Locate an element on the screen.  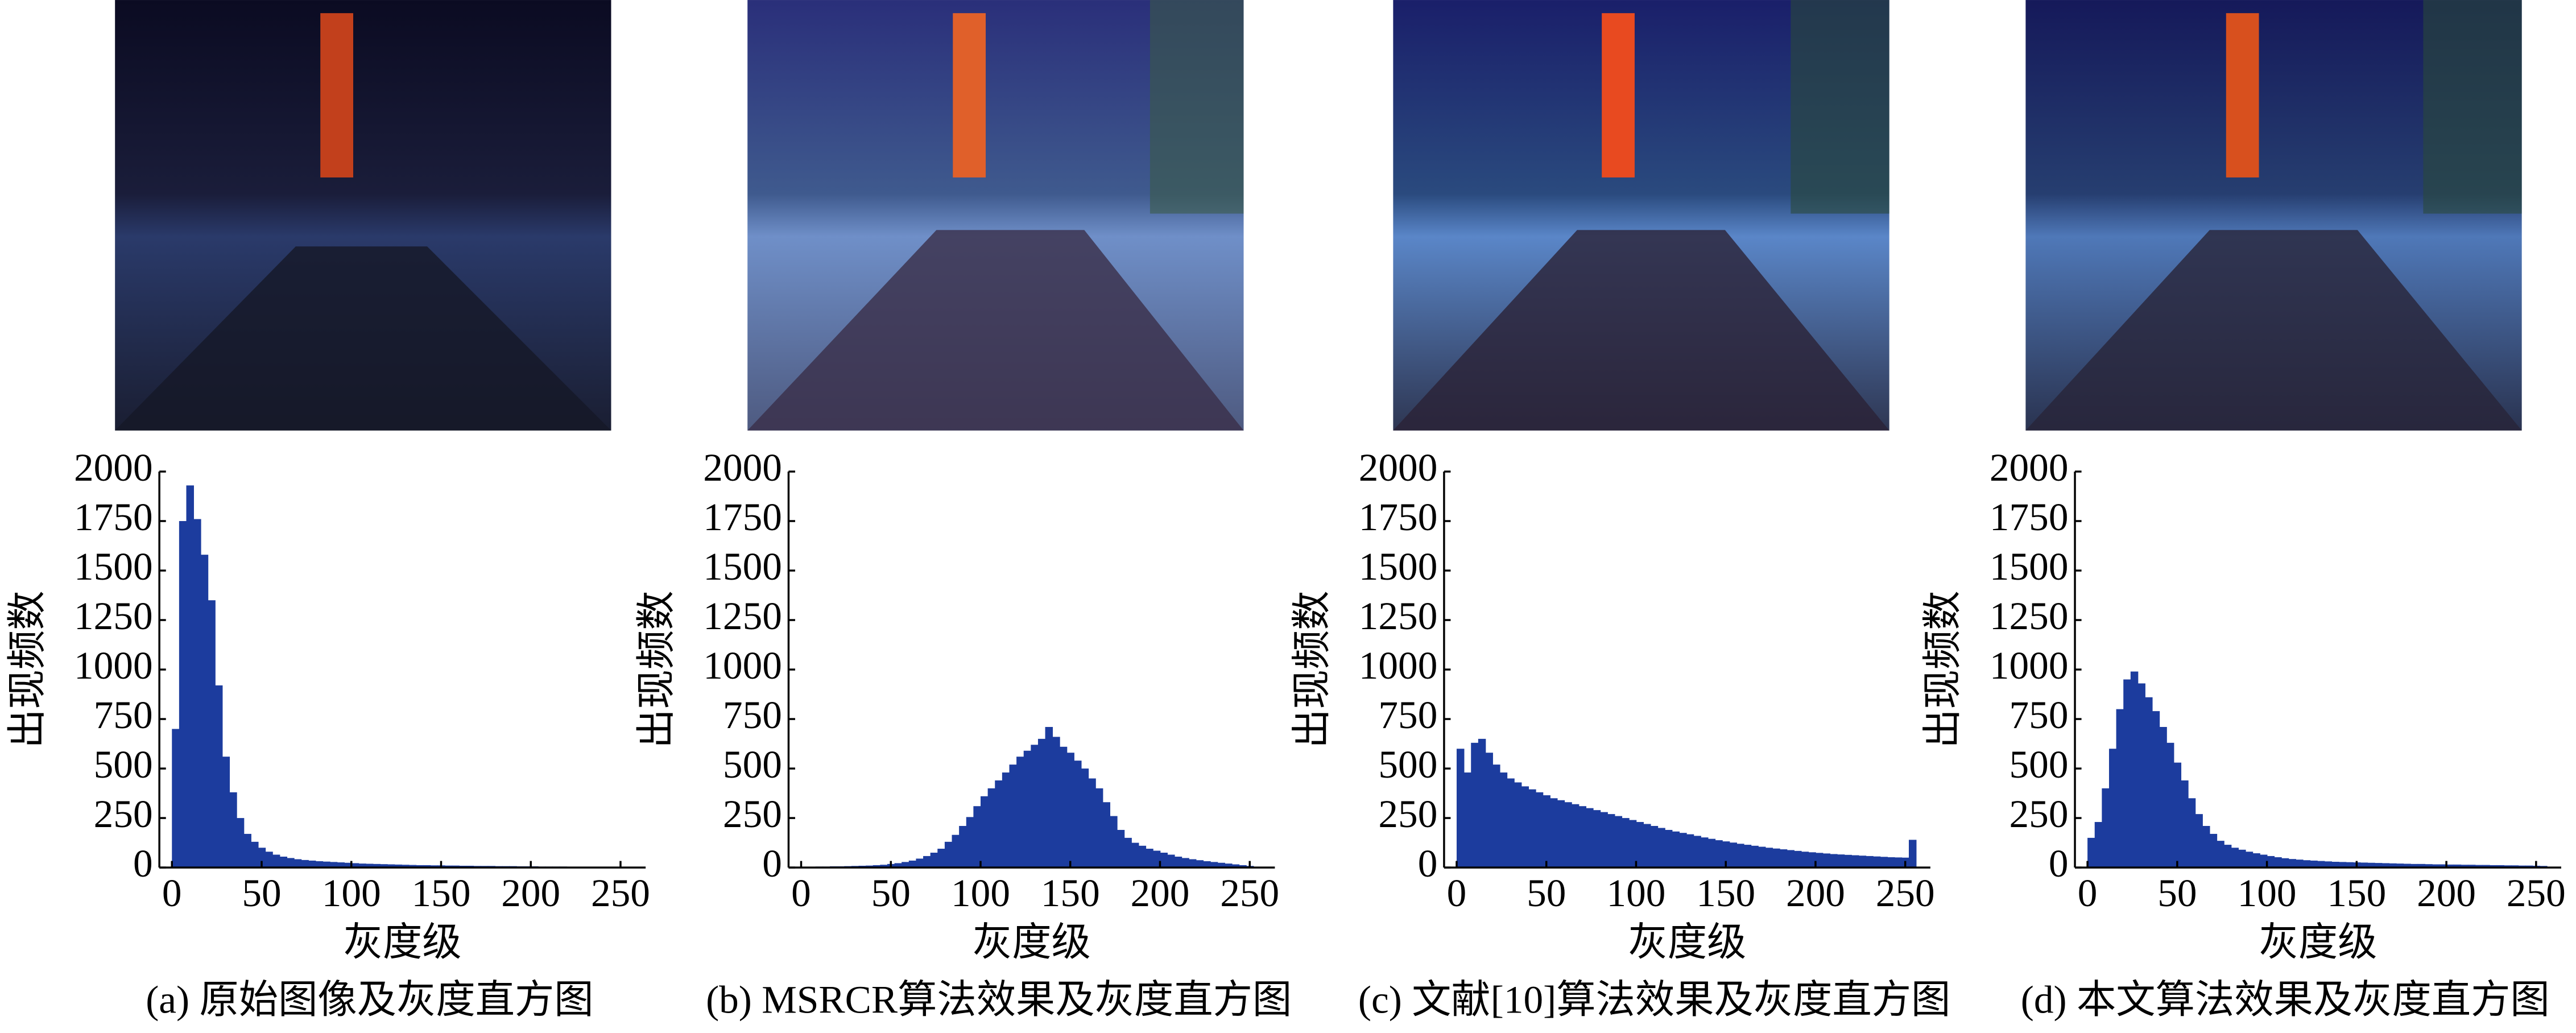
y-tick-label: 1250 is located at coordinates (114, 616).